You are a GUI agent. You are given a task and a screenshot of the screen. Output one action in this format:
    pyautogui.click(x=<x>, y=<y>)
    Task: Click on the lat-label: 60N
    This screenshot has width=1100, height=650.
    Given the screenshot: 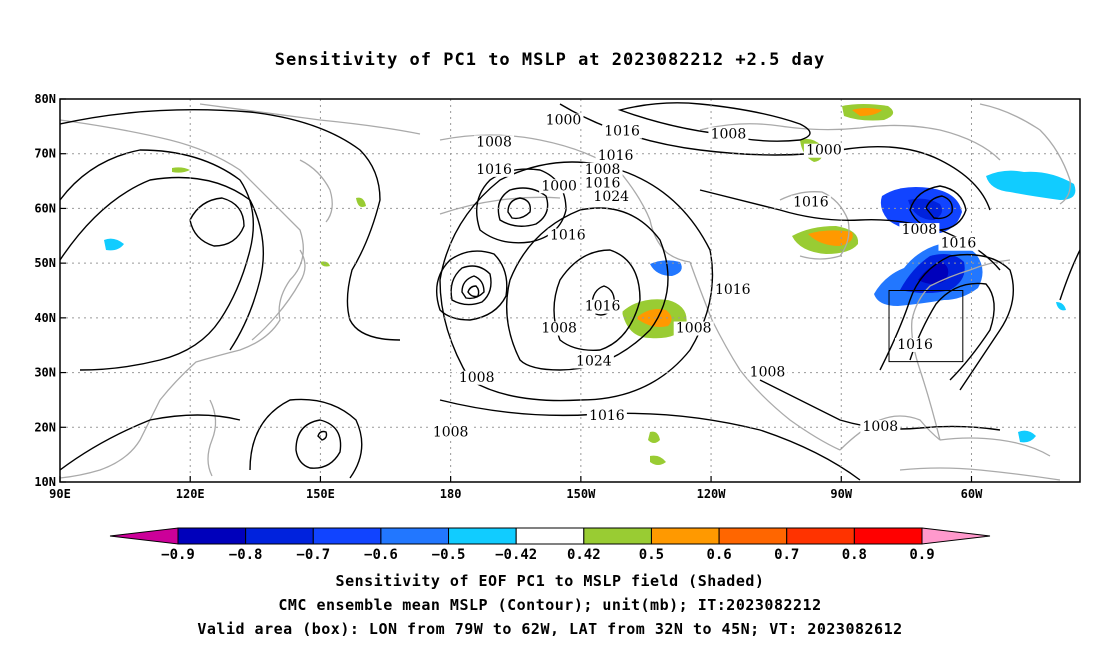 What is the action you would take?
    pyautogui.click(x=45, y=208)
    